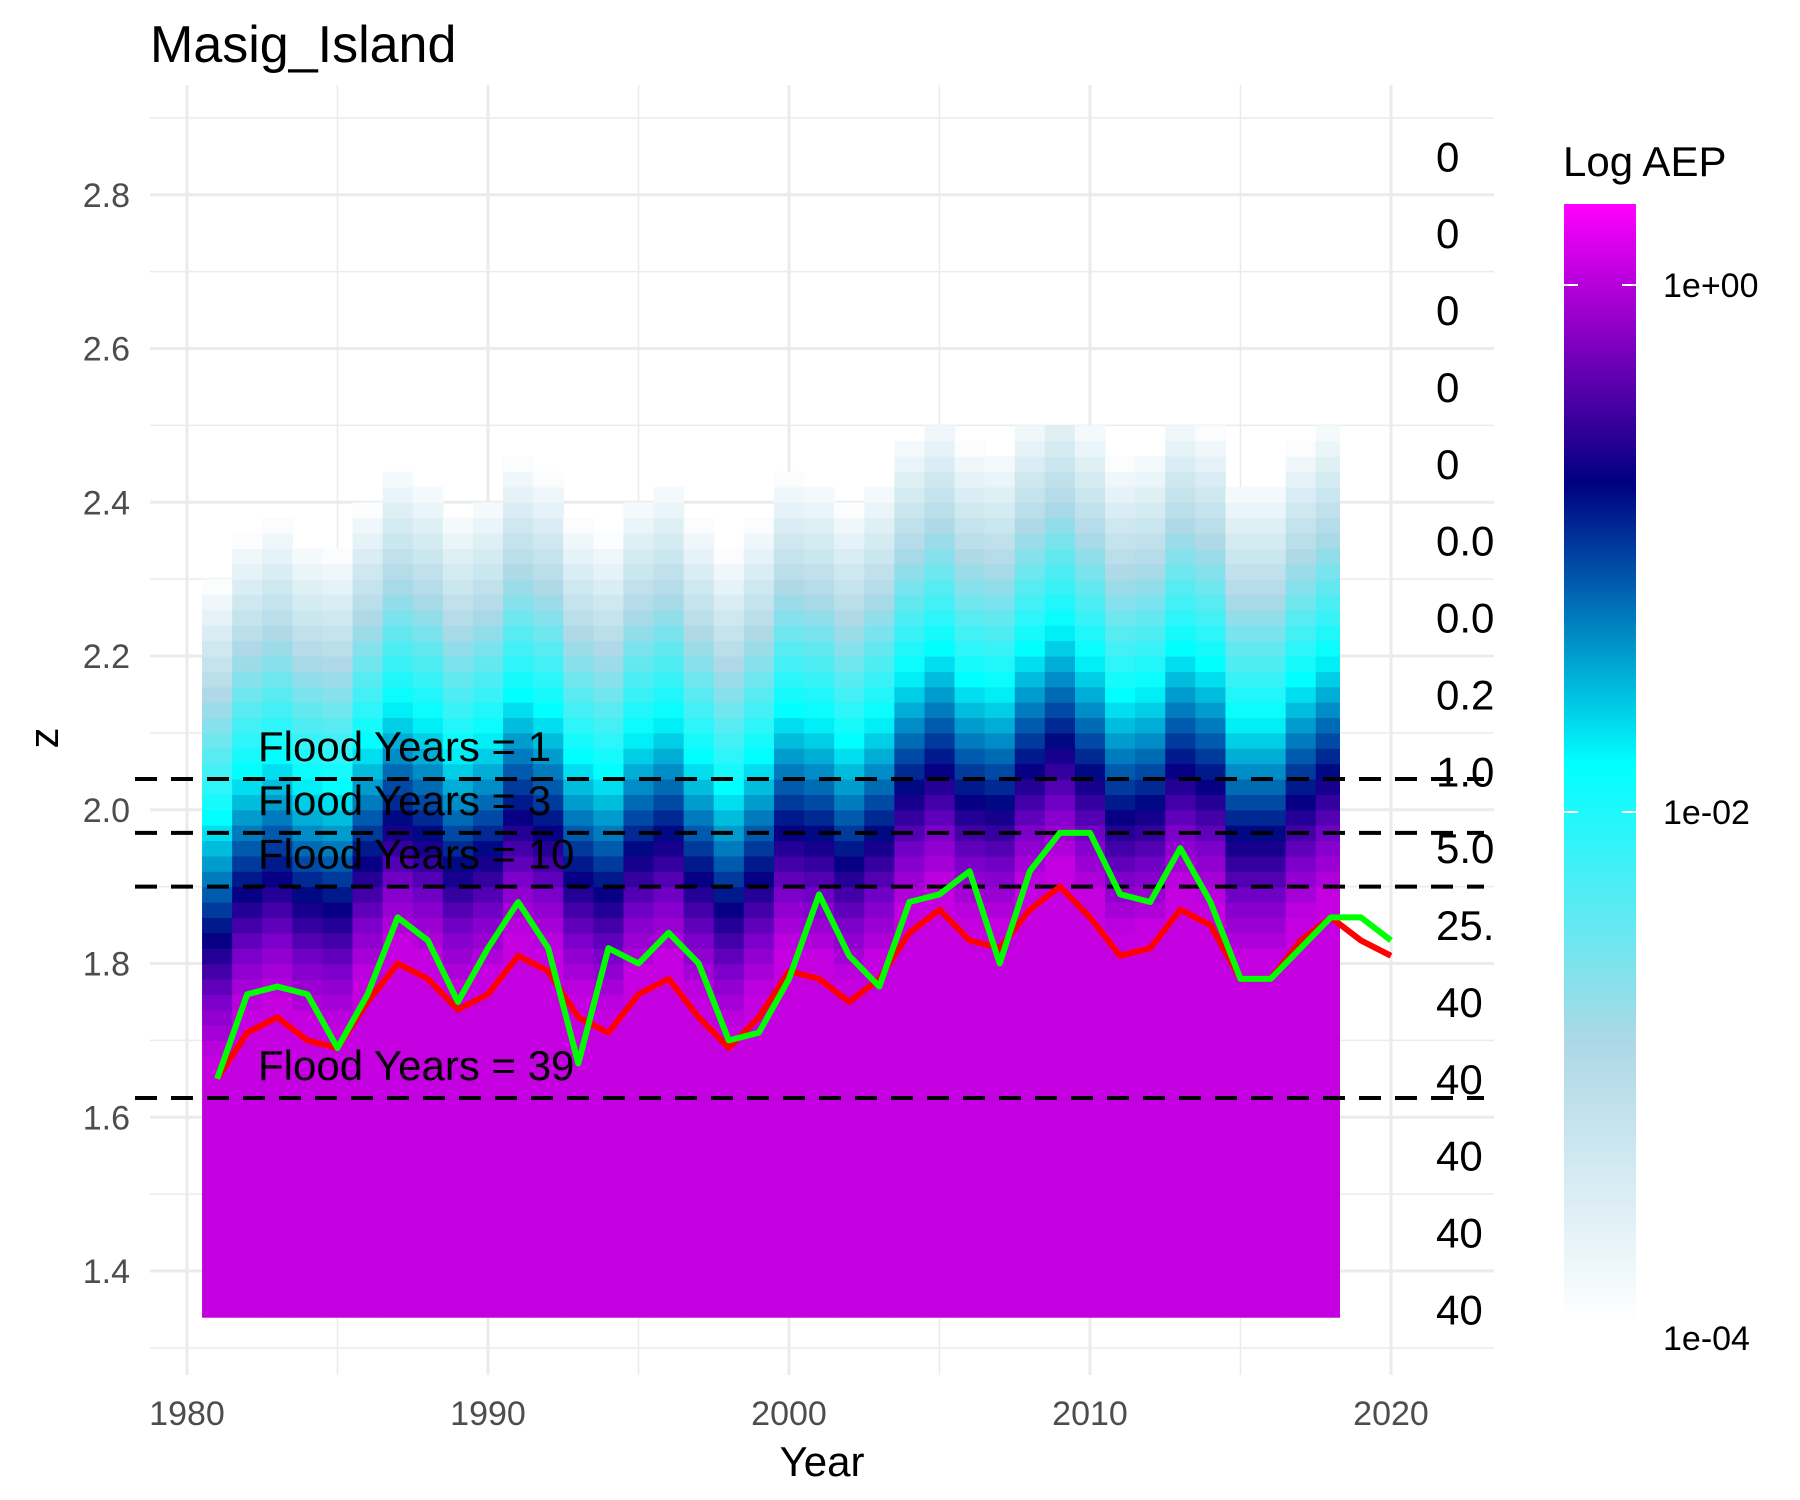 Image resolution: width=1800 pixels, height=1500 pixels. What do you see at coordinates (1447, 156) in the screenshot?
I see `right-label: 0` at bounding box center [1447, 156].